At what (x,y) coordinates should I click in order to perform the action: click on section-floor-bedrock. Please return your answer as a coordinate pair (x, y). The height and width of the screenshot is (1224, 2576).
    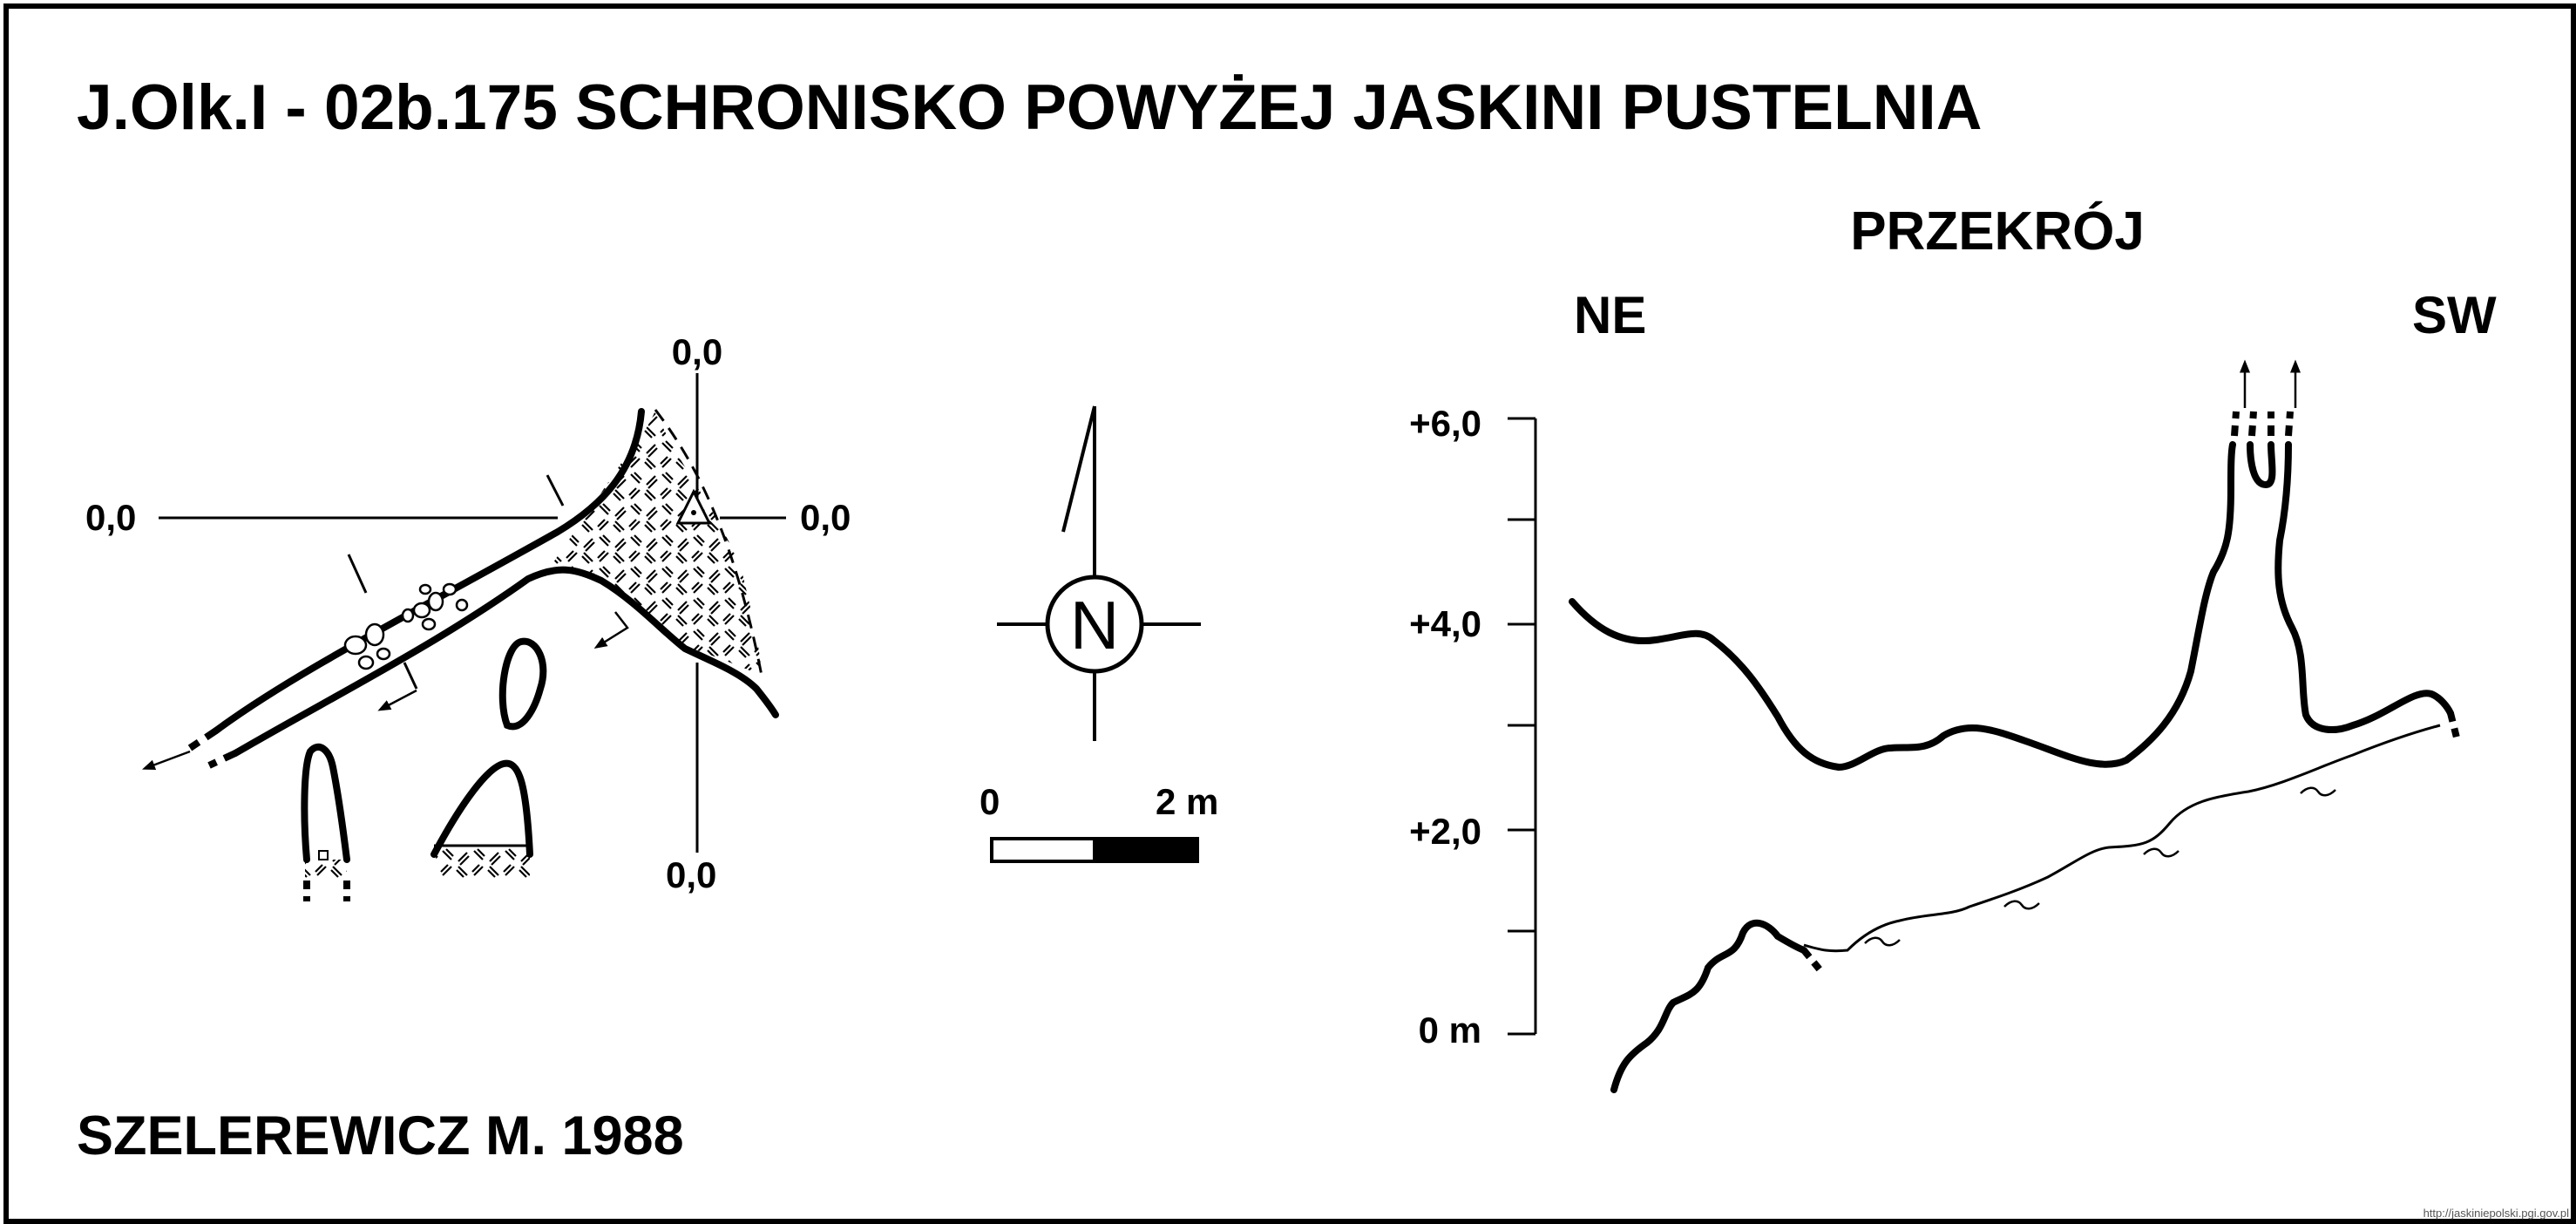
    Looking at the image, I should click on (1709, 1006).